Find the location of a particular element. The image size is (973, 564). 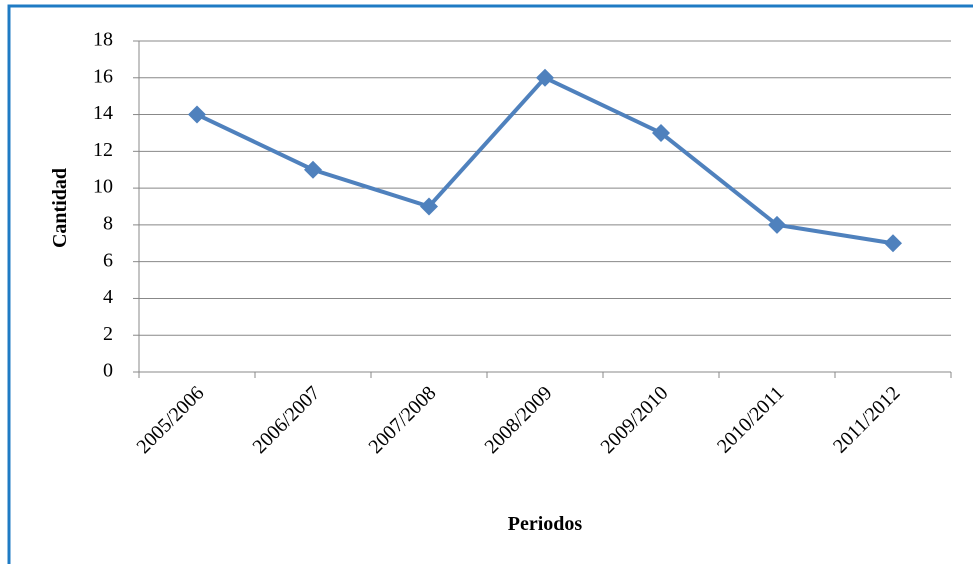

x-tick-label: 2007/2008 is located at coordinates (402, 420).